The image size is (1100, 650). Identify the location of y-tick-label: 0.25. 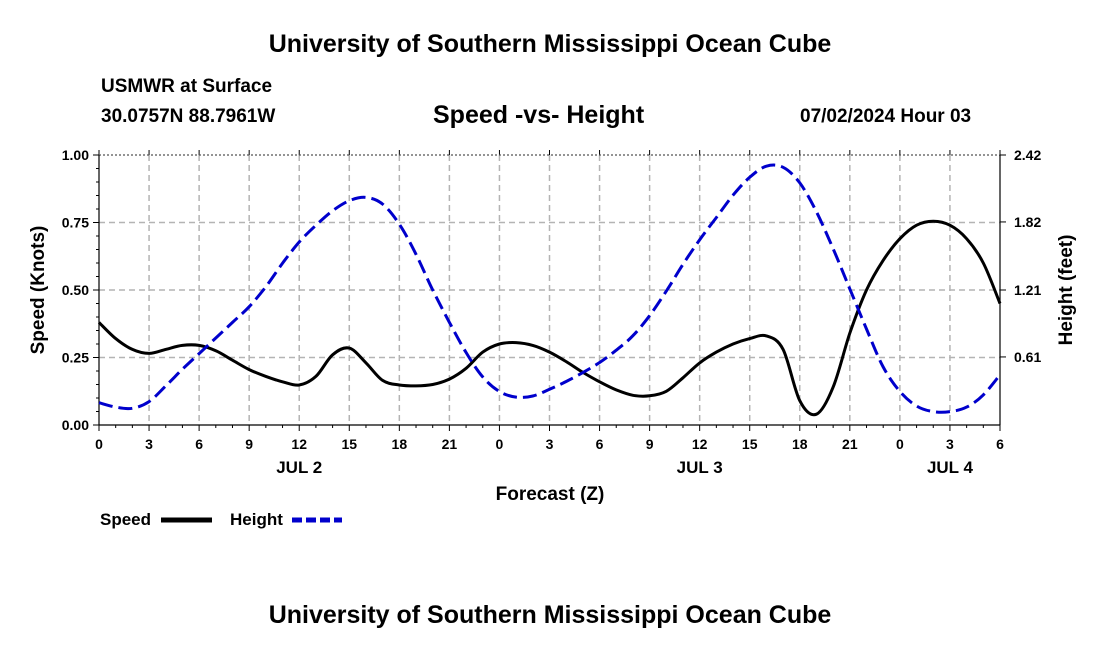
(75, 358).